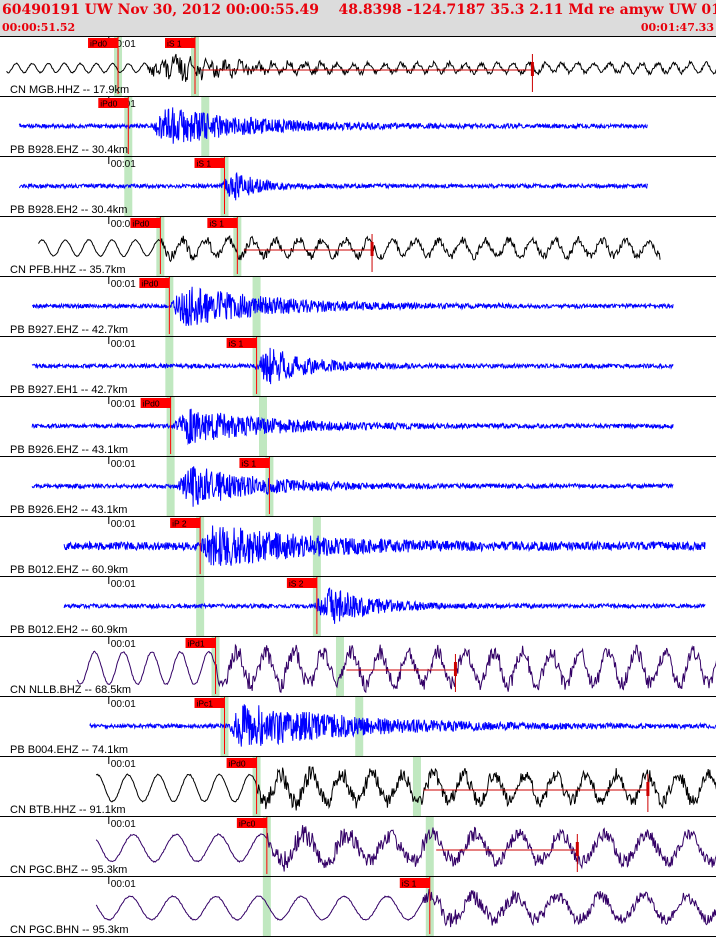  I want to click on p-pick-label: iP 2, so click(179, 524).